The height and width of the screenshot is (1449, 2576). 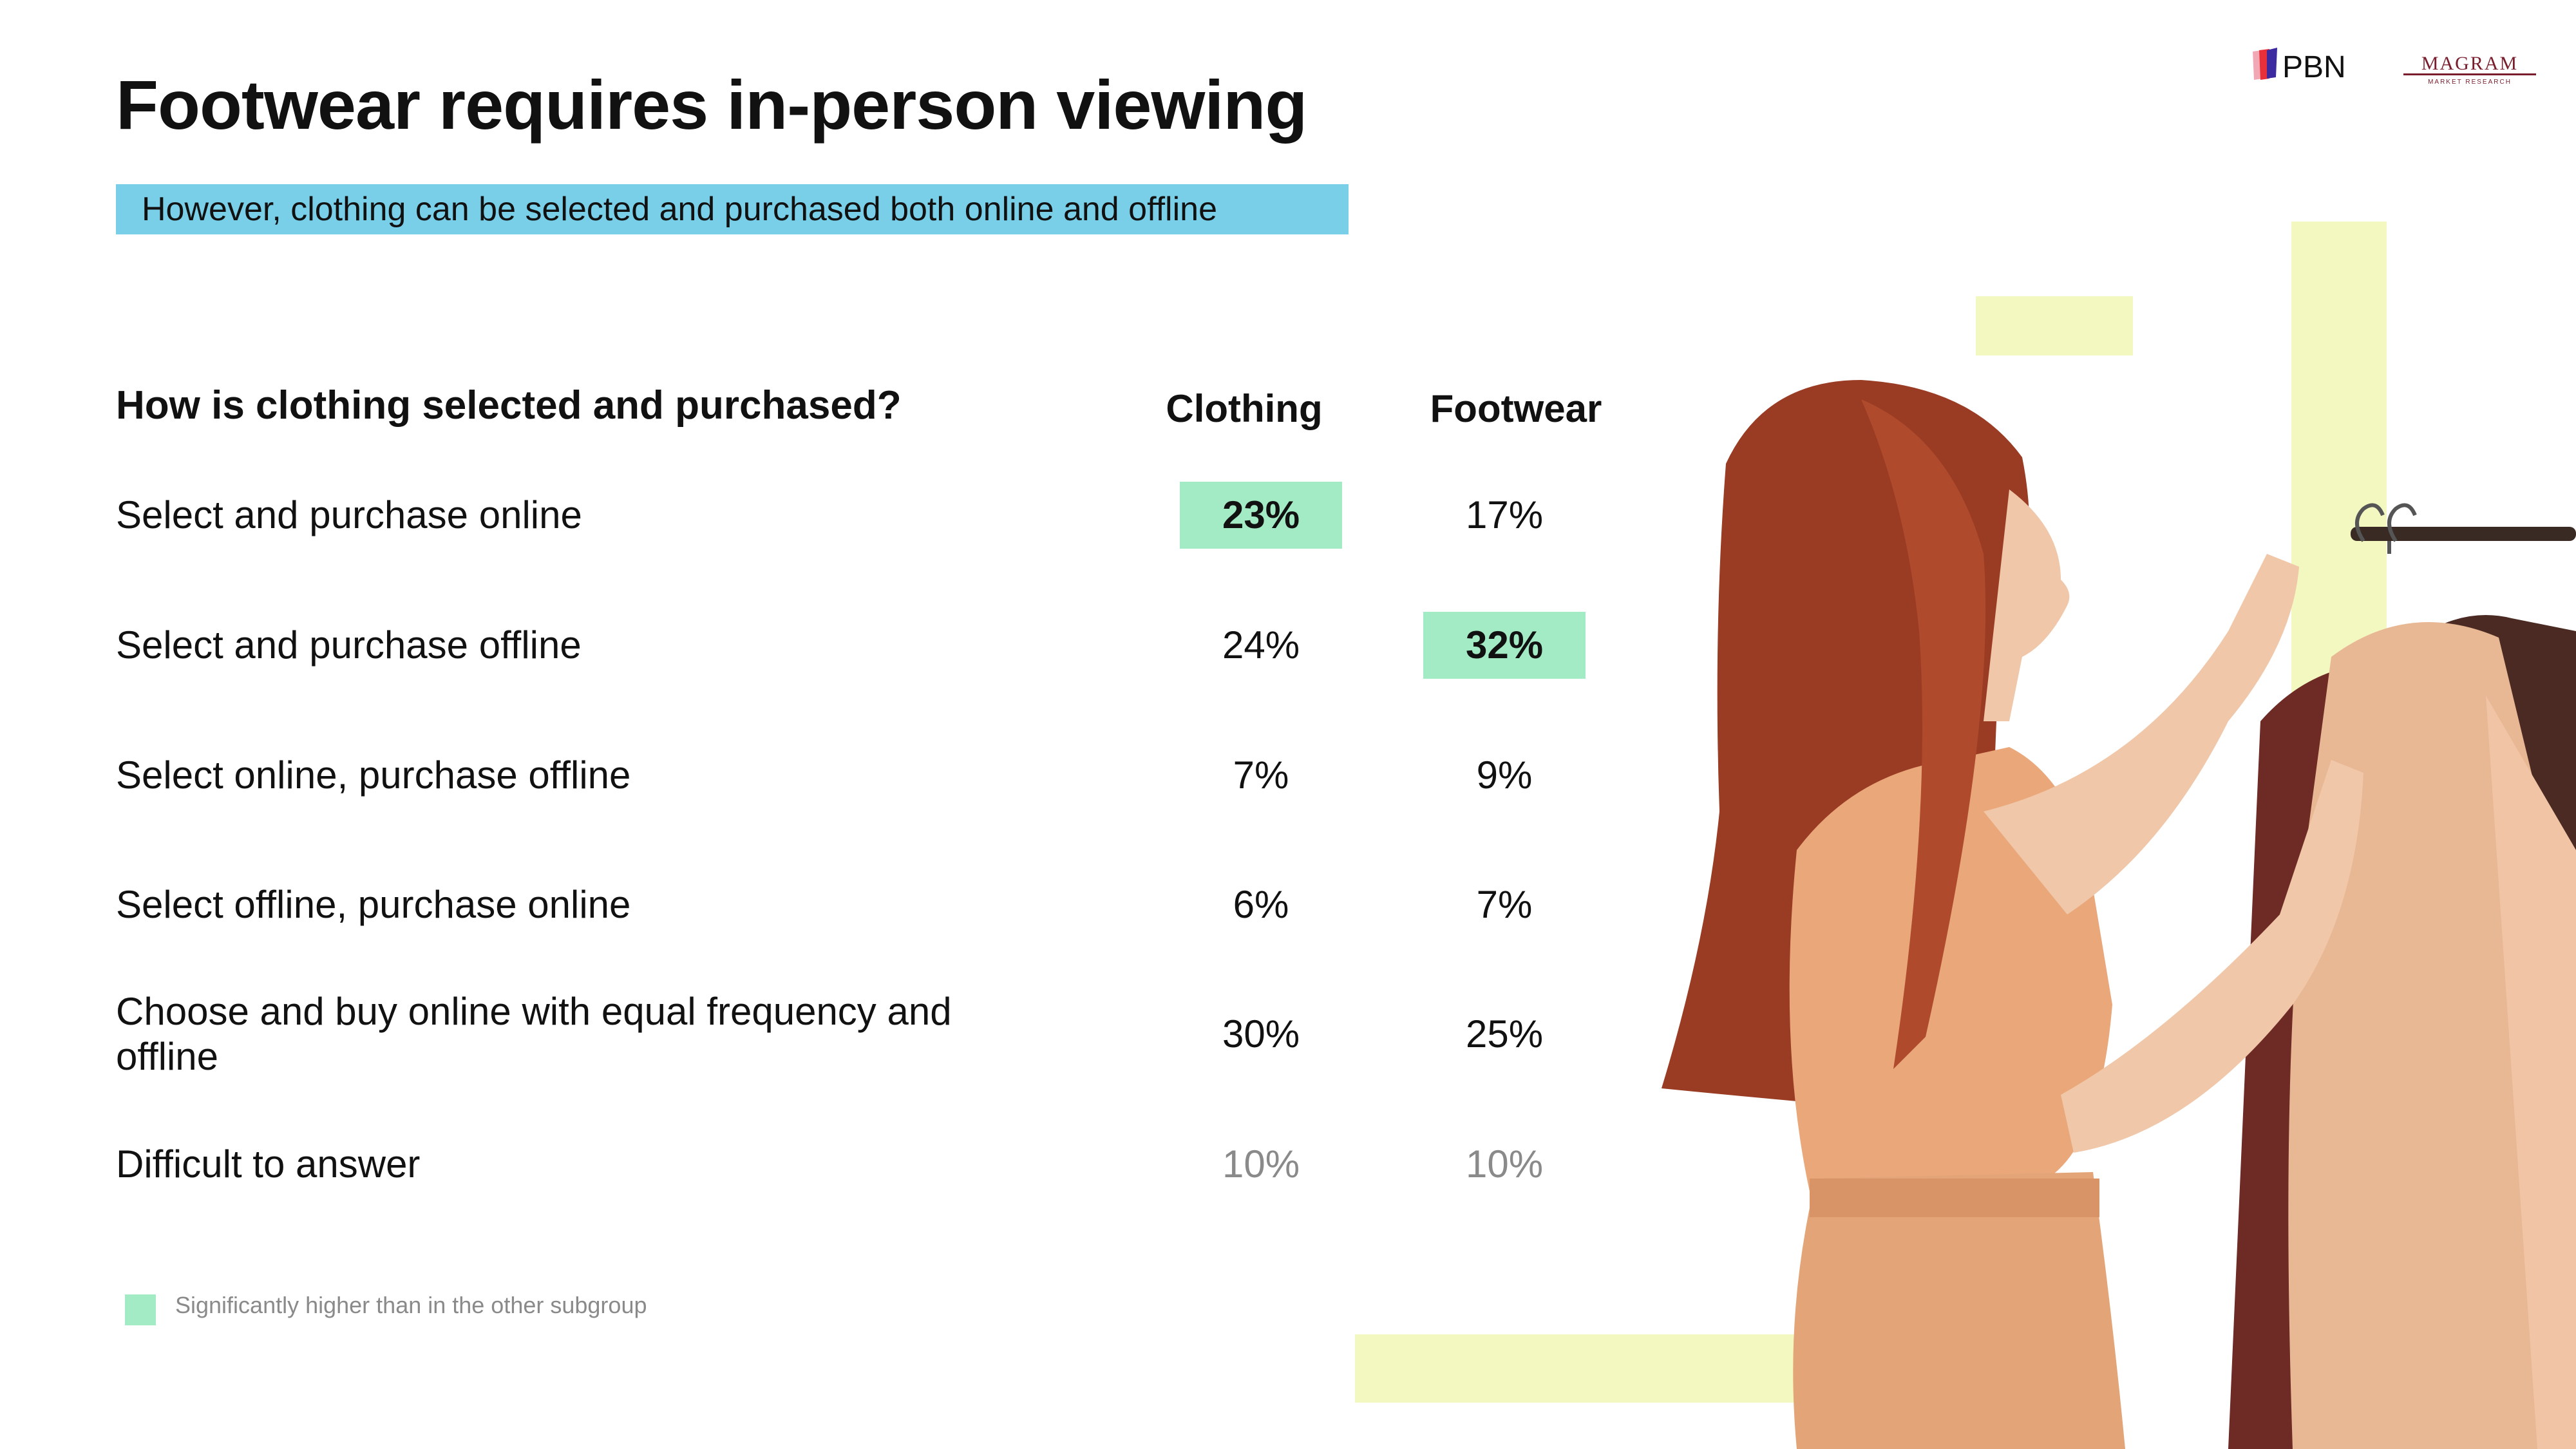 I want to click on cell-clothing: 23%, so click(x=1261, y=515).